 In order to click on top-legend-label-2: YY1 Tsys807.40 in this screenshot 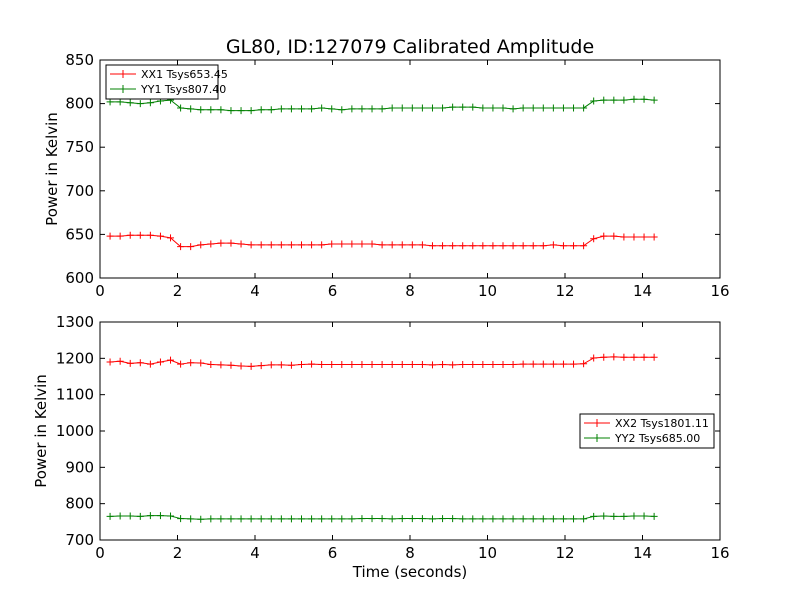, I will do `click(183, 89)`.